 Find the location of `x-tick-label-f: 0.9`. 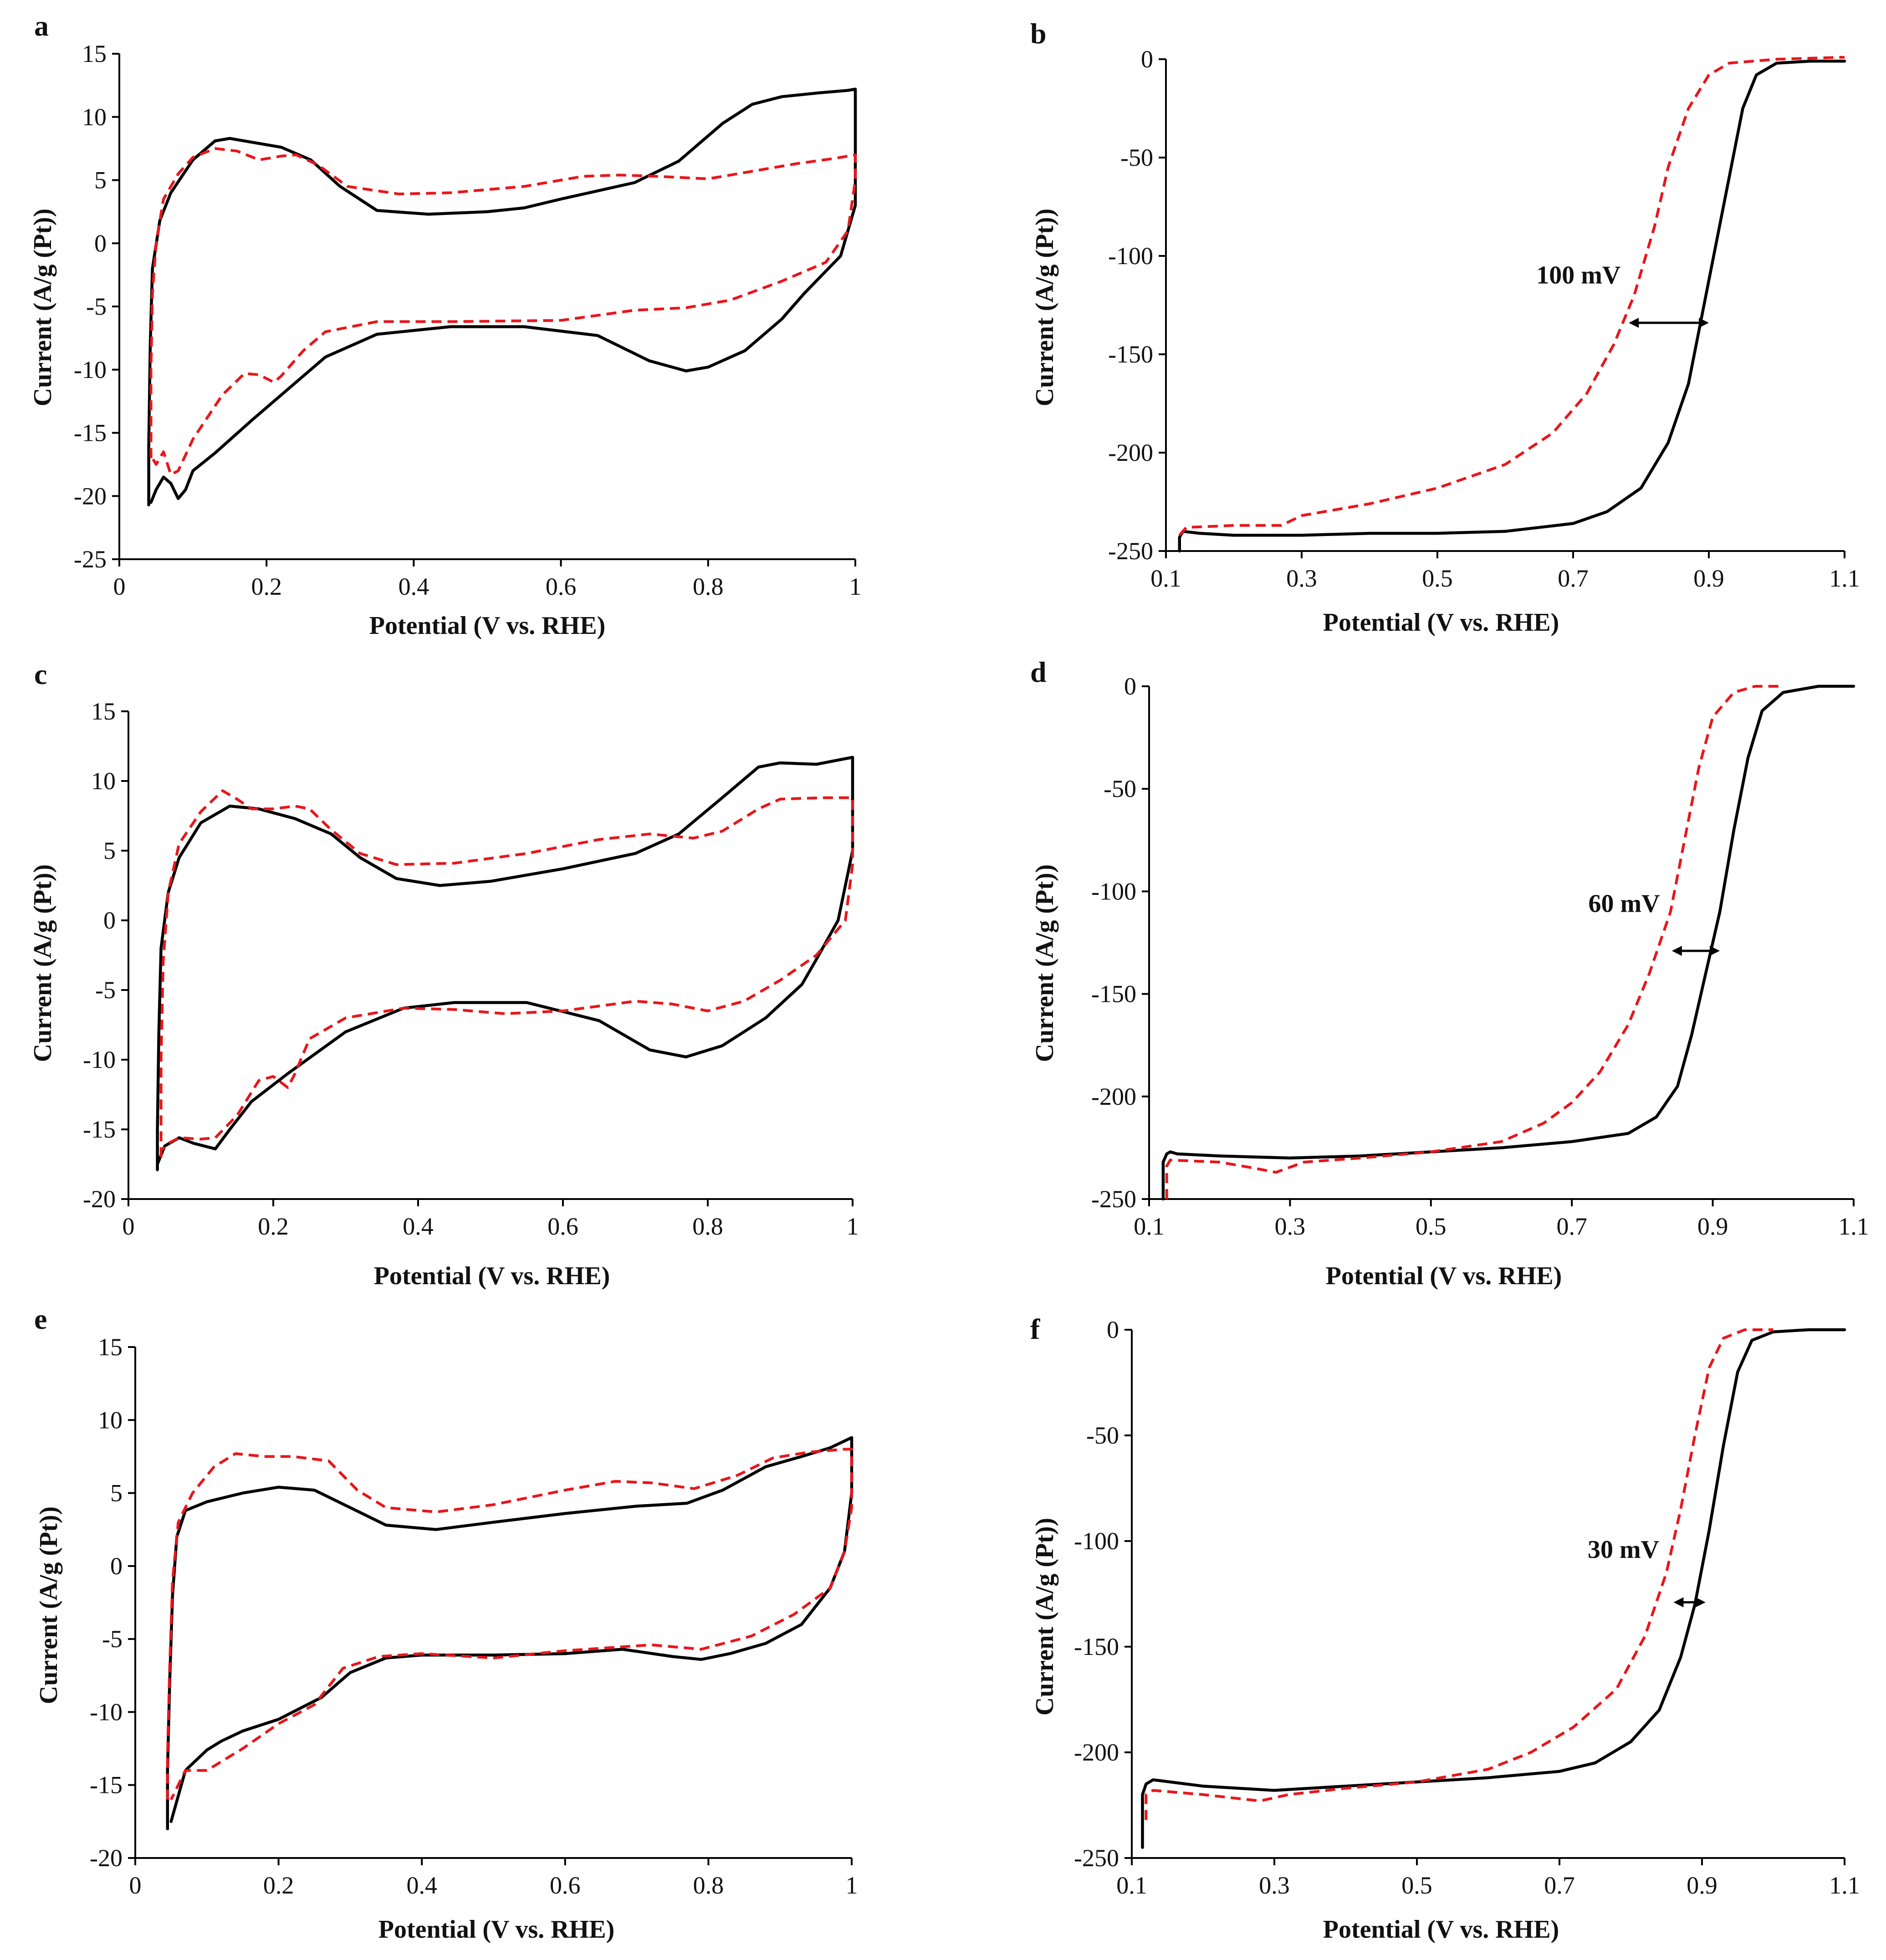

x-tick-label-f: 0.9 is located at coordinates (1702, 1886).